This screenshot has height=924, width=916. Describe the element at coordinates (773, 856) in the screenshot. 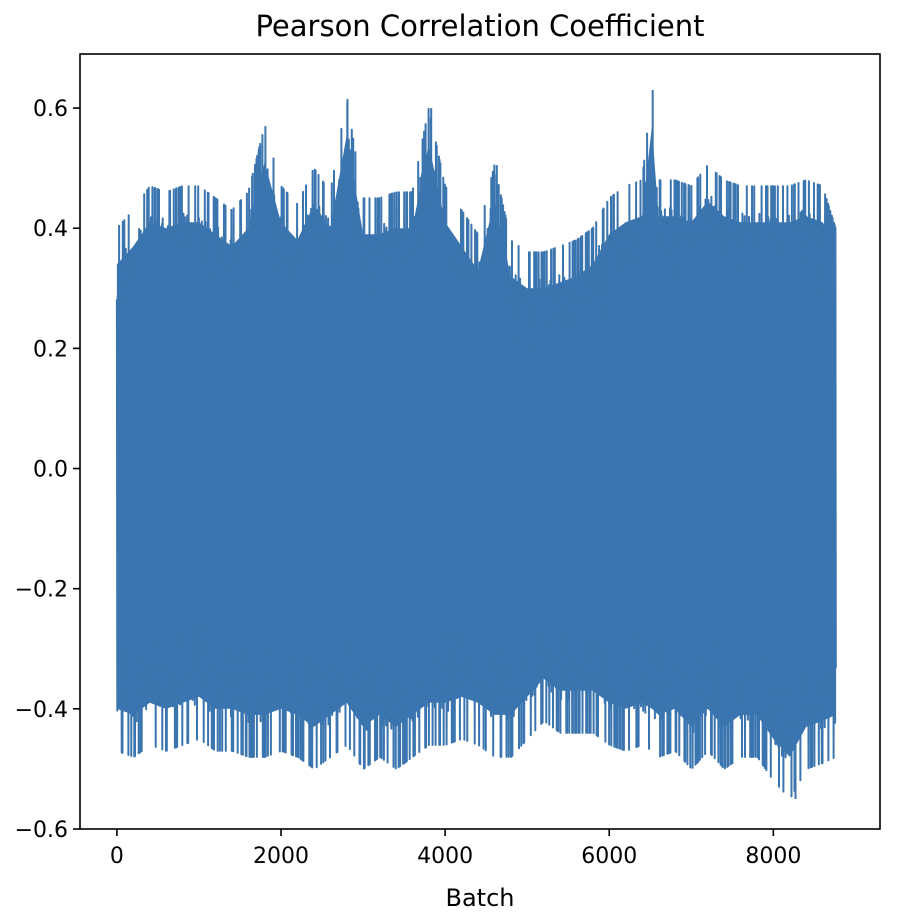

I see `x-tick-label: 8000` at that location.